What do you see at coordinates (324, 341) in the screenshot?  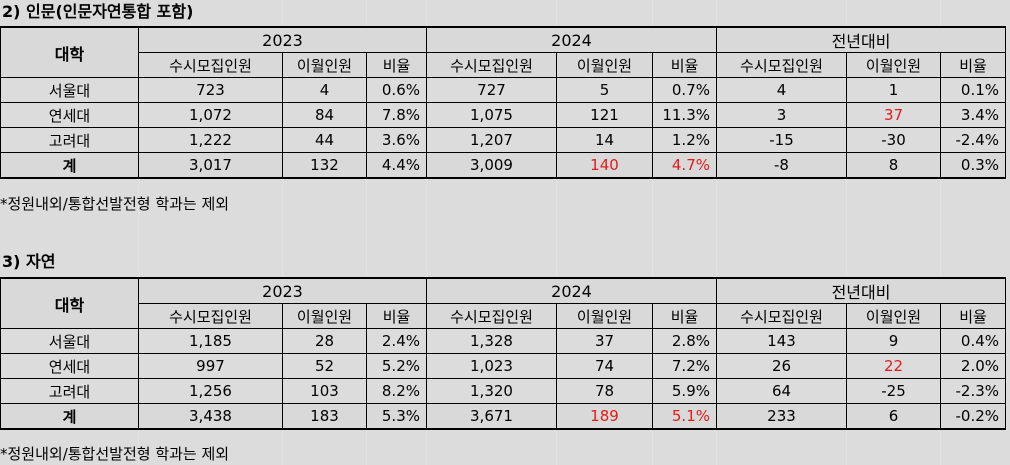 I see `cell: 28` at bounding box center [324, 341].